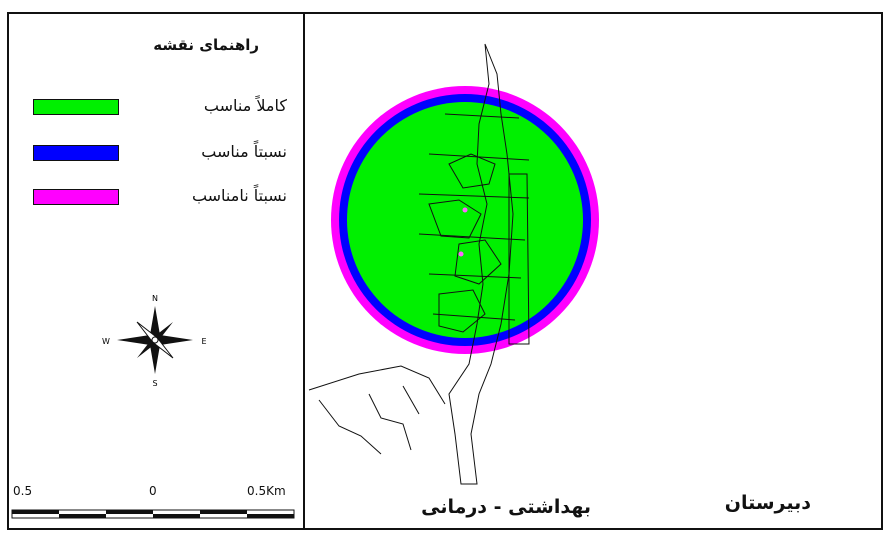 The height and width of the screenshot is (536, 890). Describe the element at coordinates (76, 107) in the screenshot. I see `legend-swatch-green` at that location.